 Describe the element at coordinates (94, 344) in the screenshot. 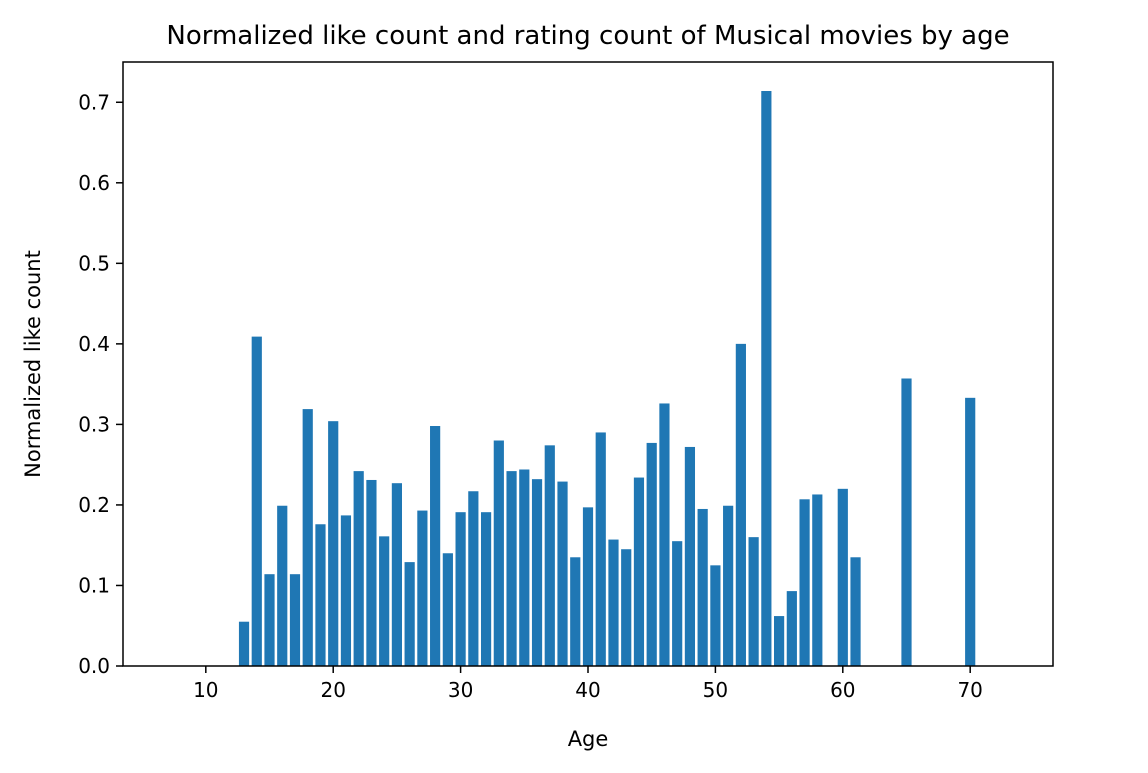

I see `y-tick-label: 0.4` at that location.